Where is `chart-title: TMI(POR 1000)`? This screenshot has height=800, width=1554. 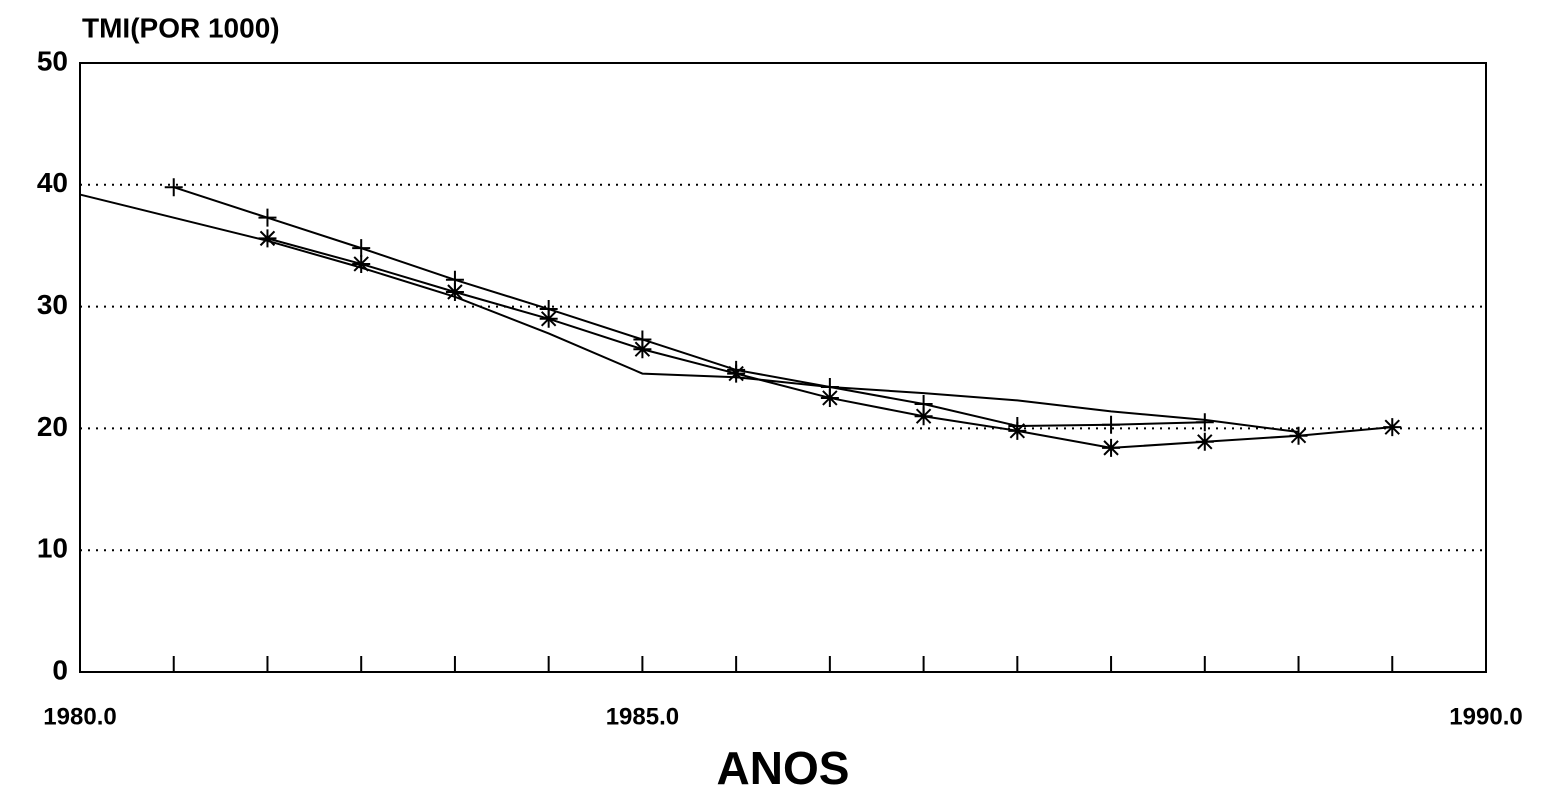
chart-title: TMI(POR 1000) is located at coordinates (181, 27).